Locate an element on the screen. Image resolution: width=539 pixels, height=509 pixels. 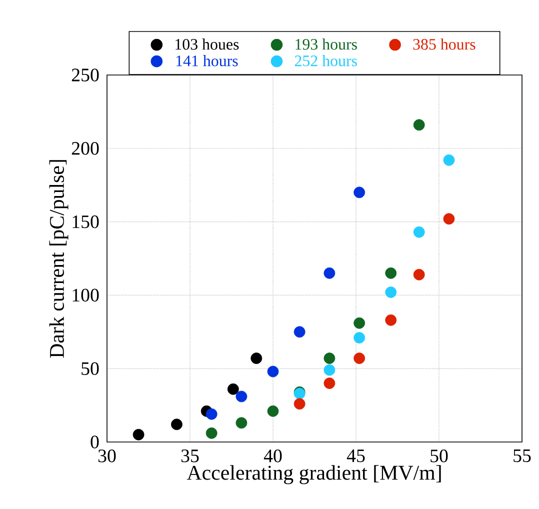
x-tick-label: 40 is located at coordinates (273, 456).